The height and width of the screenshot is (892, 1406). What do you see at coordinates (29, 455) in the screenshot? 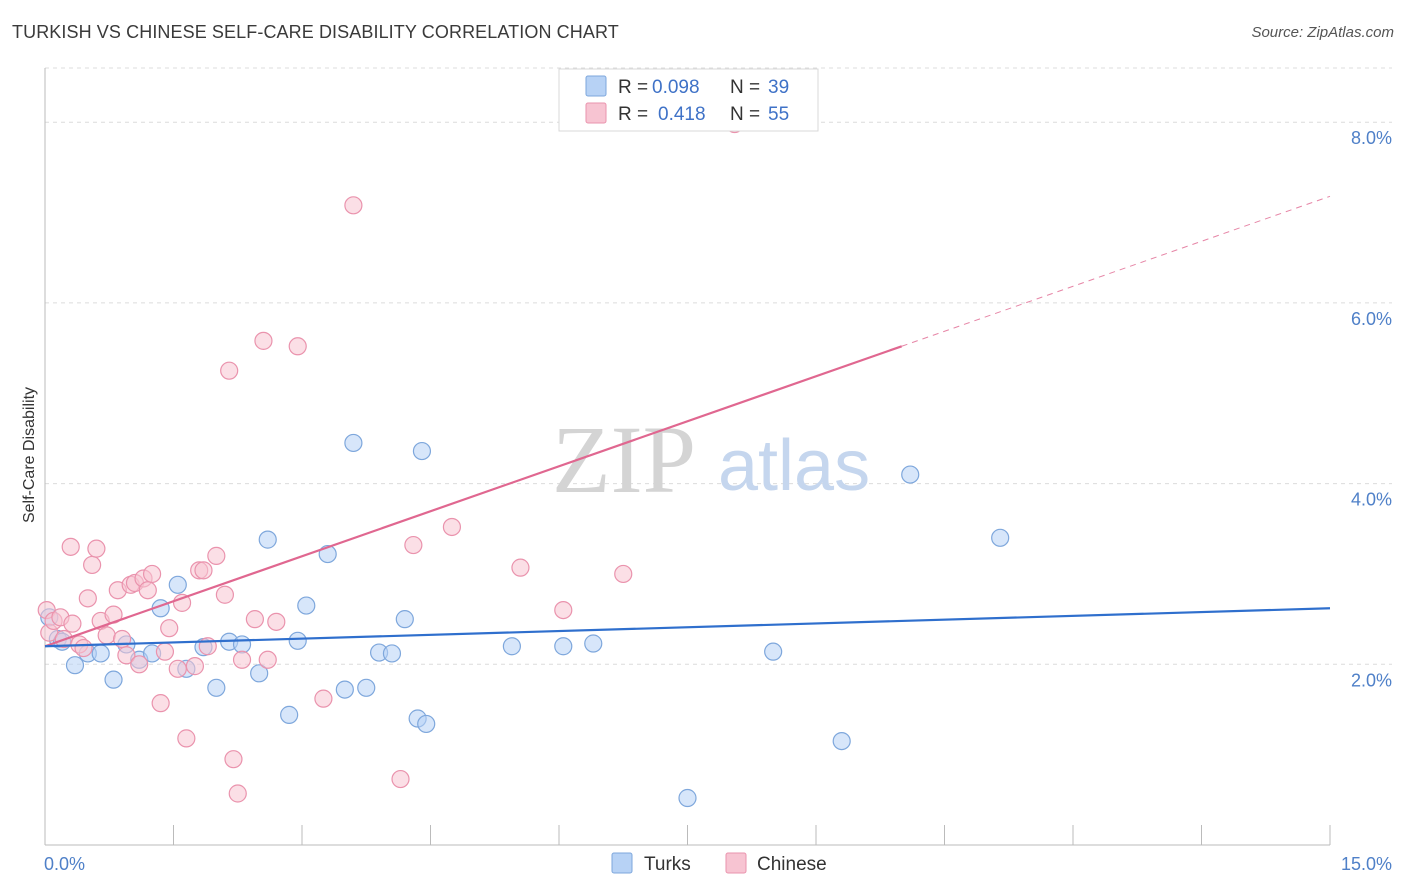
I see `y-axis-title: Self-Care Disability` at bounding box center [29, 455].